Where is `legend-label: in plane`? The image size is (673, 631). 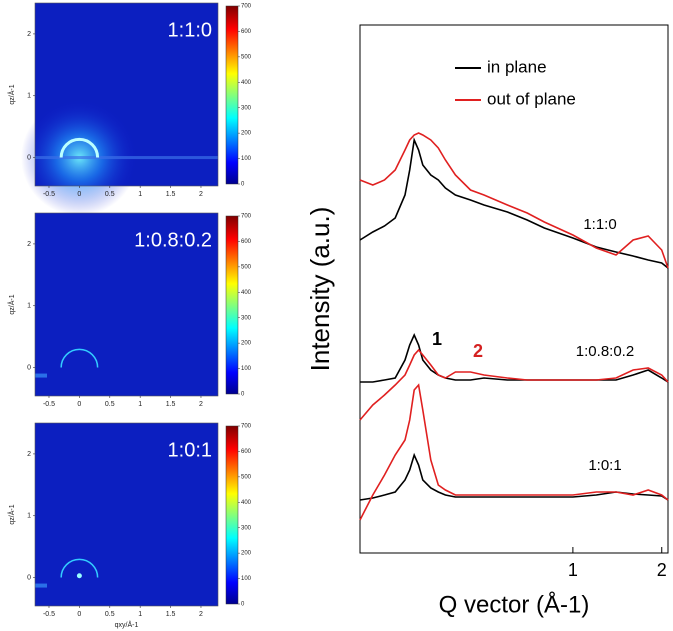
legend-label: in plane is located at coordinates (517, 66).